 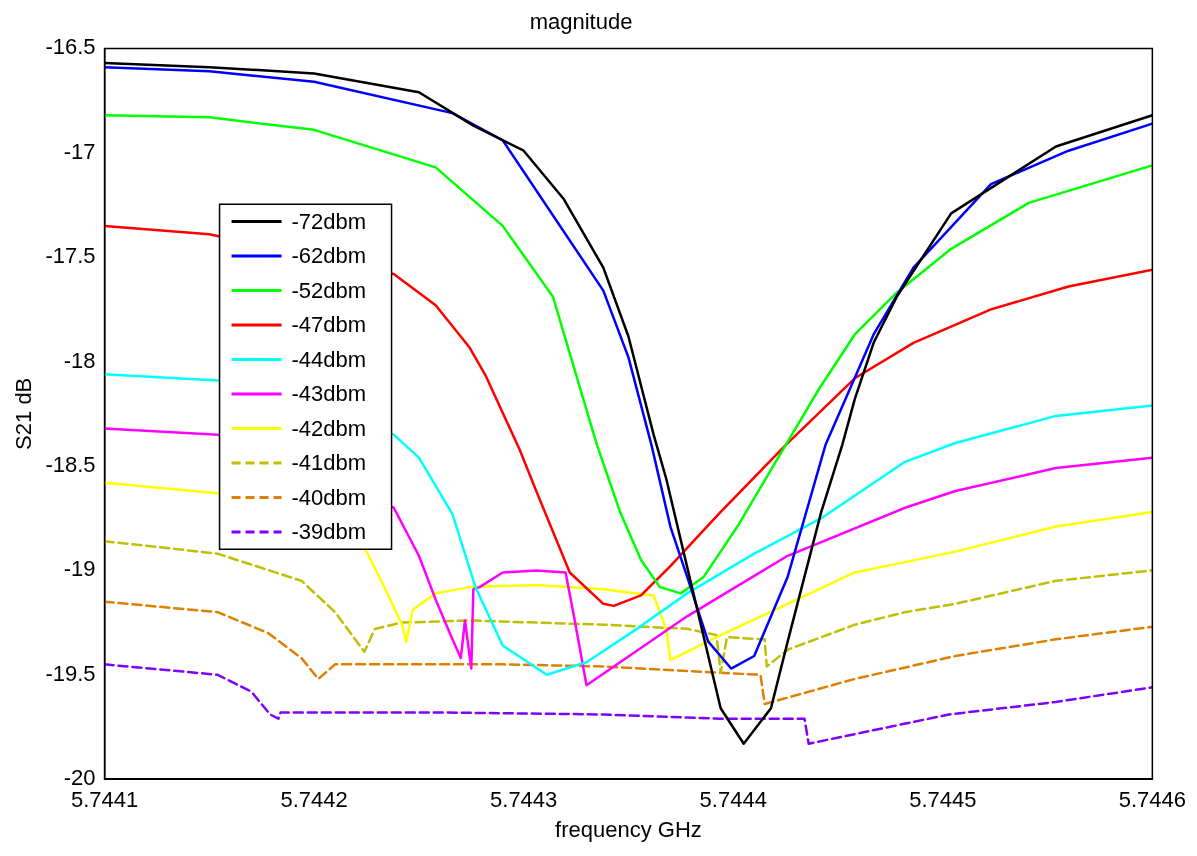 I want to click on x-axis-title: frequency GHz, so click(x=628, y=829).